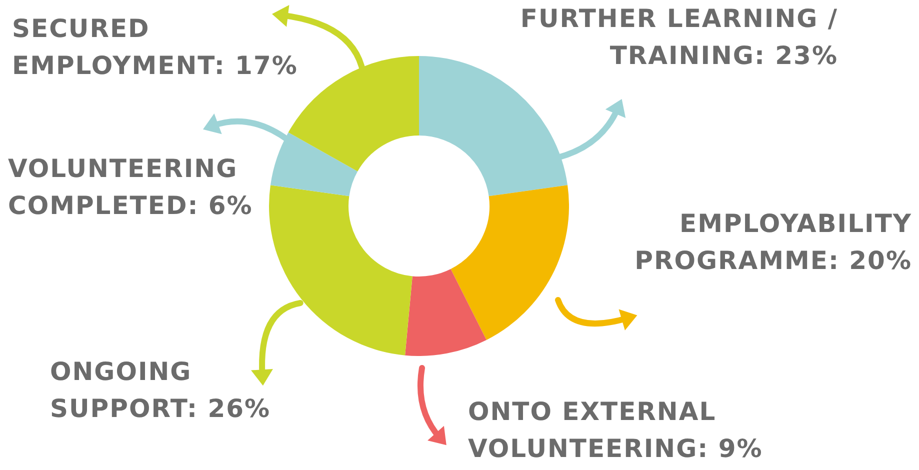 The height and width of the screenshot is (470, 919). What do you see at coordinates (616, 430) in the screenshot?
I see `legend-label: ONTO EXTERNAL VOLUNTEERING: 9%` at bounding box center [616, 430].